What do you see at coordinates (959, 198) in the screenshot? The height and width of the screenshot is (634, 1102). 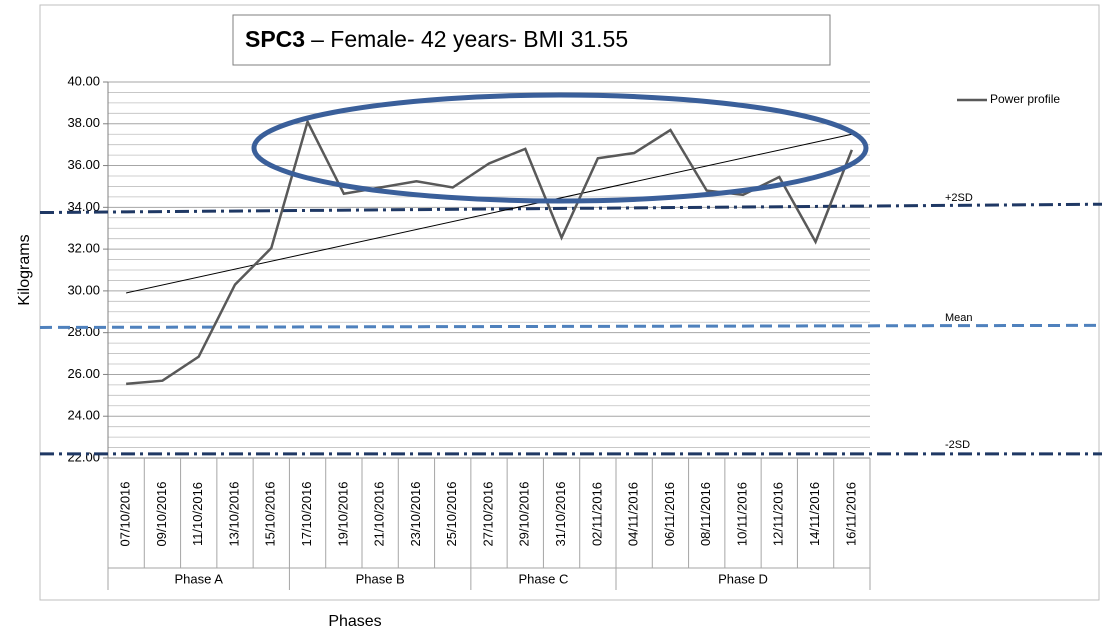 I see `reference-label: +2SD` at bounding box center [959, 198].